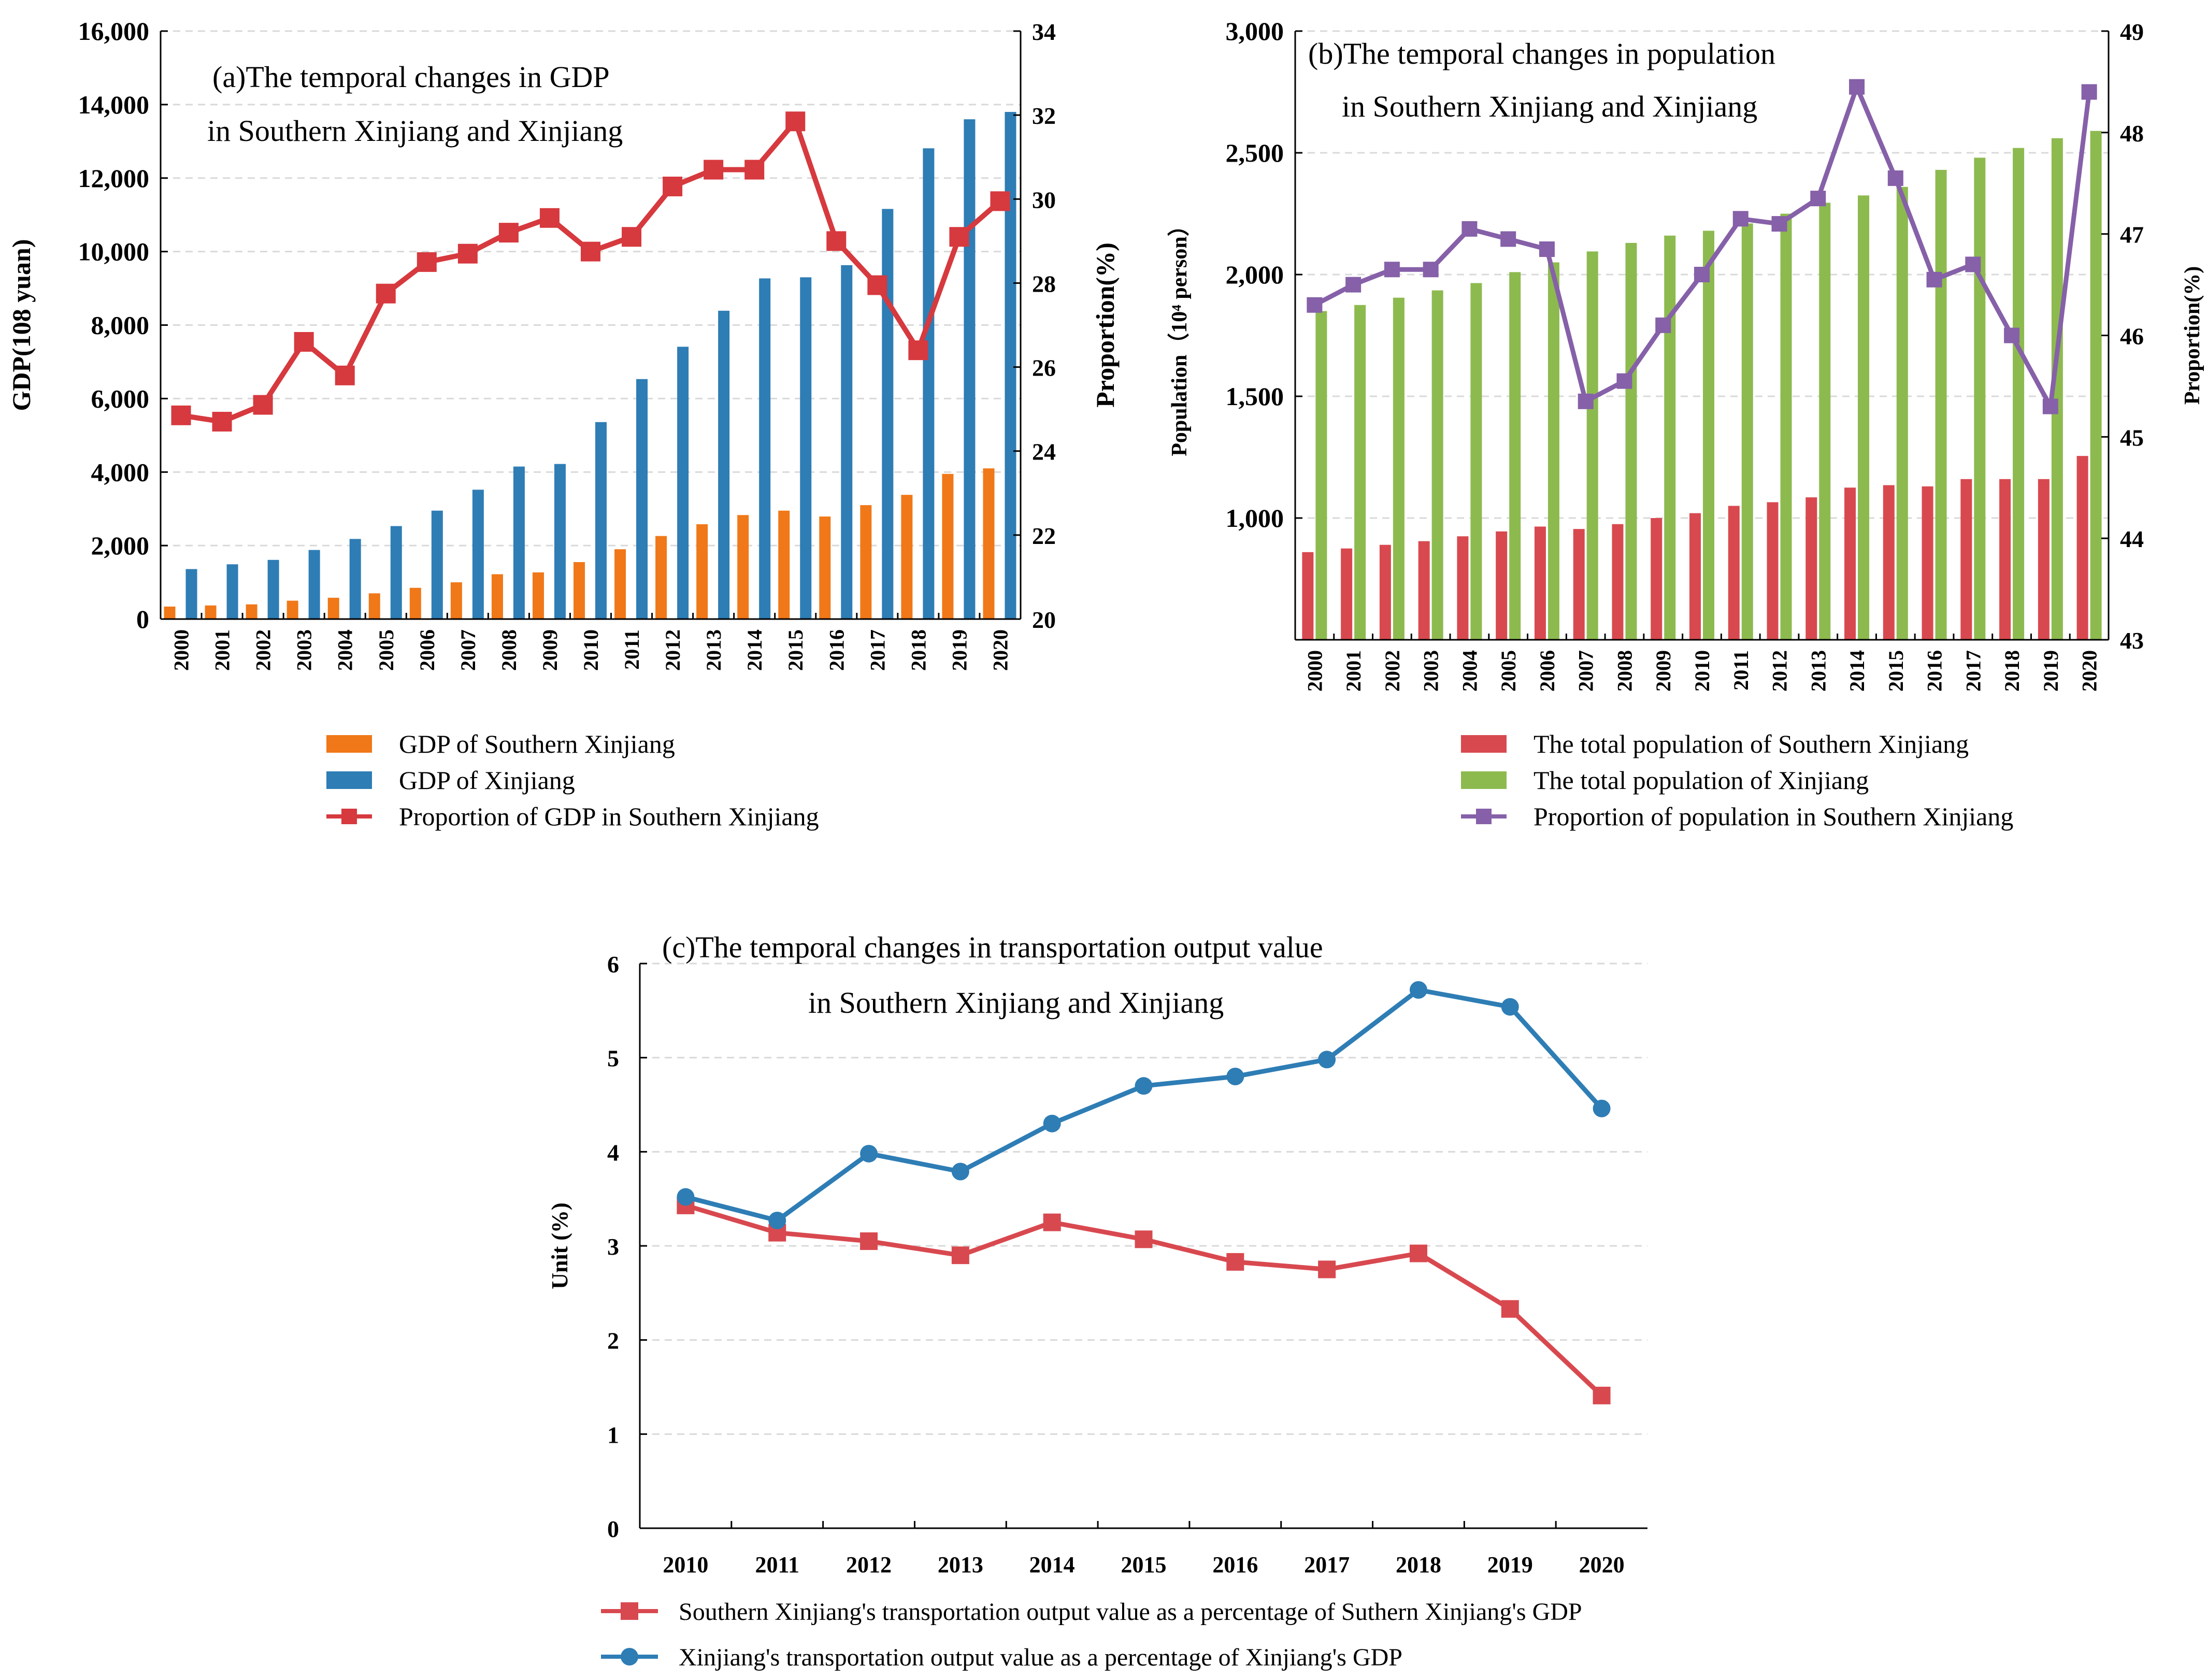 The height and width of the screenshot is (1680, 2207). Describe the element at coordinates (1889, 562) in the screenshot. I see `bar-red_bar-2015` at that location.